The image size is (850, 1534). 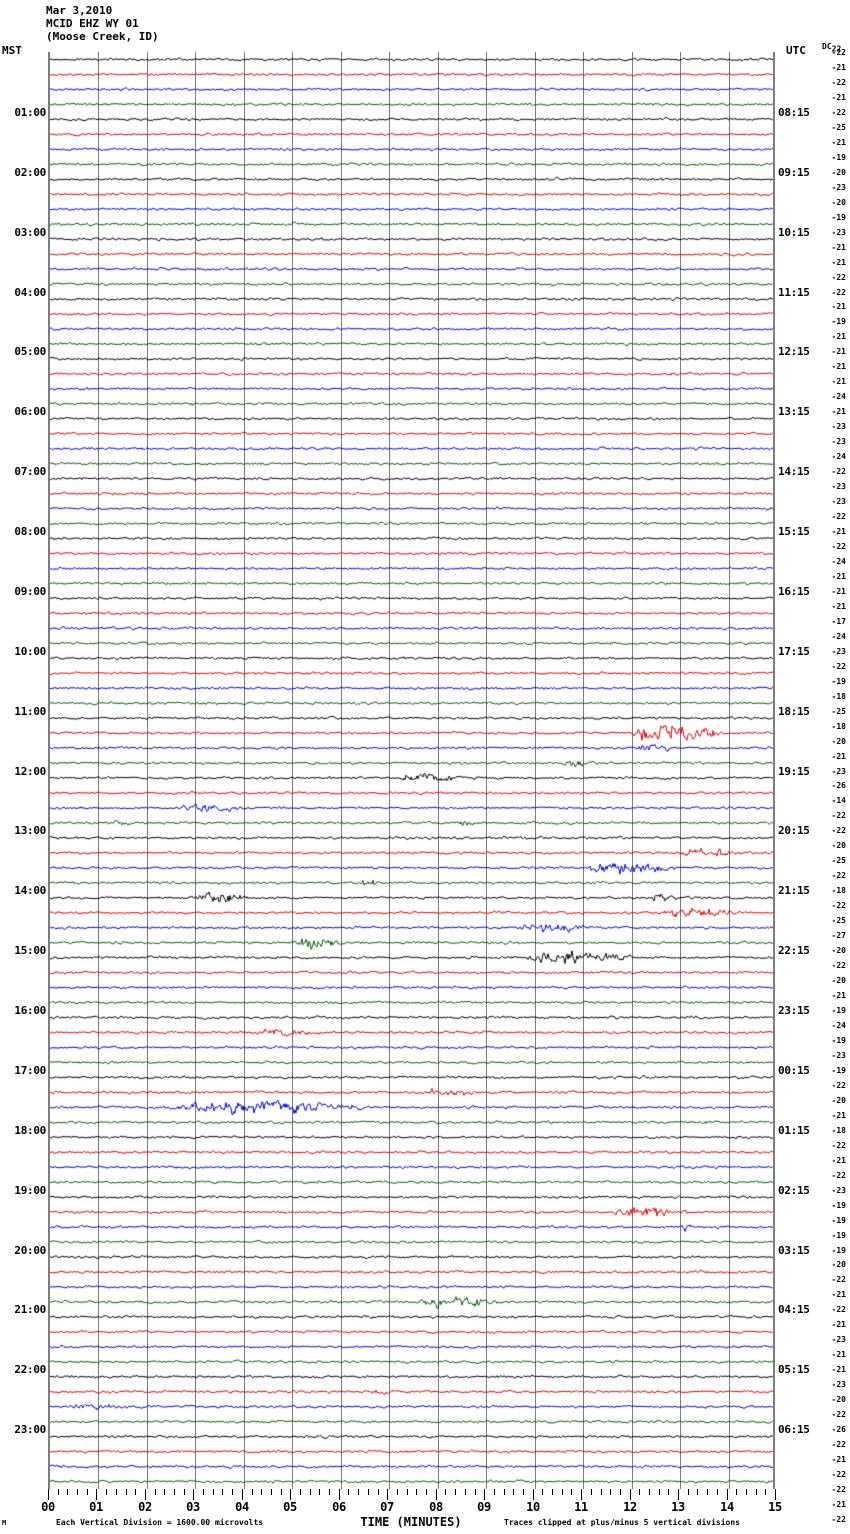 I want to click on mst-time-label: 16:00, so click(x=30, y=1010).